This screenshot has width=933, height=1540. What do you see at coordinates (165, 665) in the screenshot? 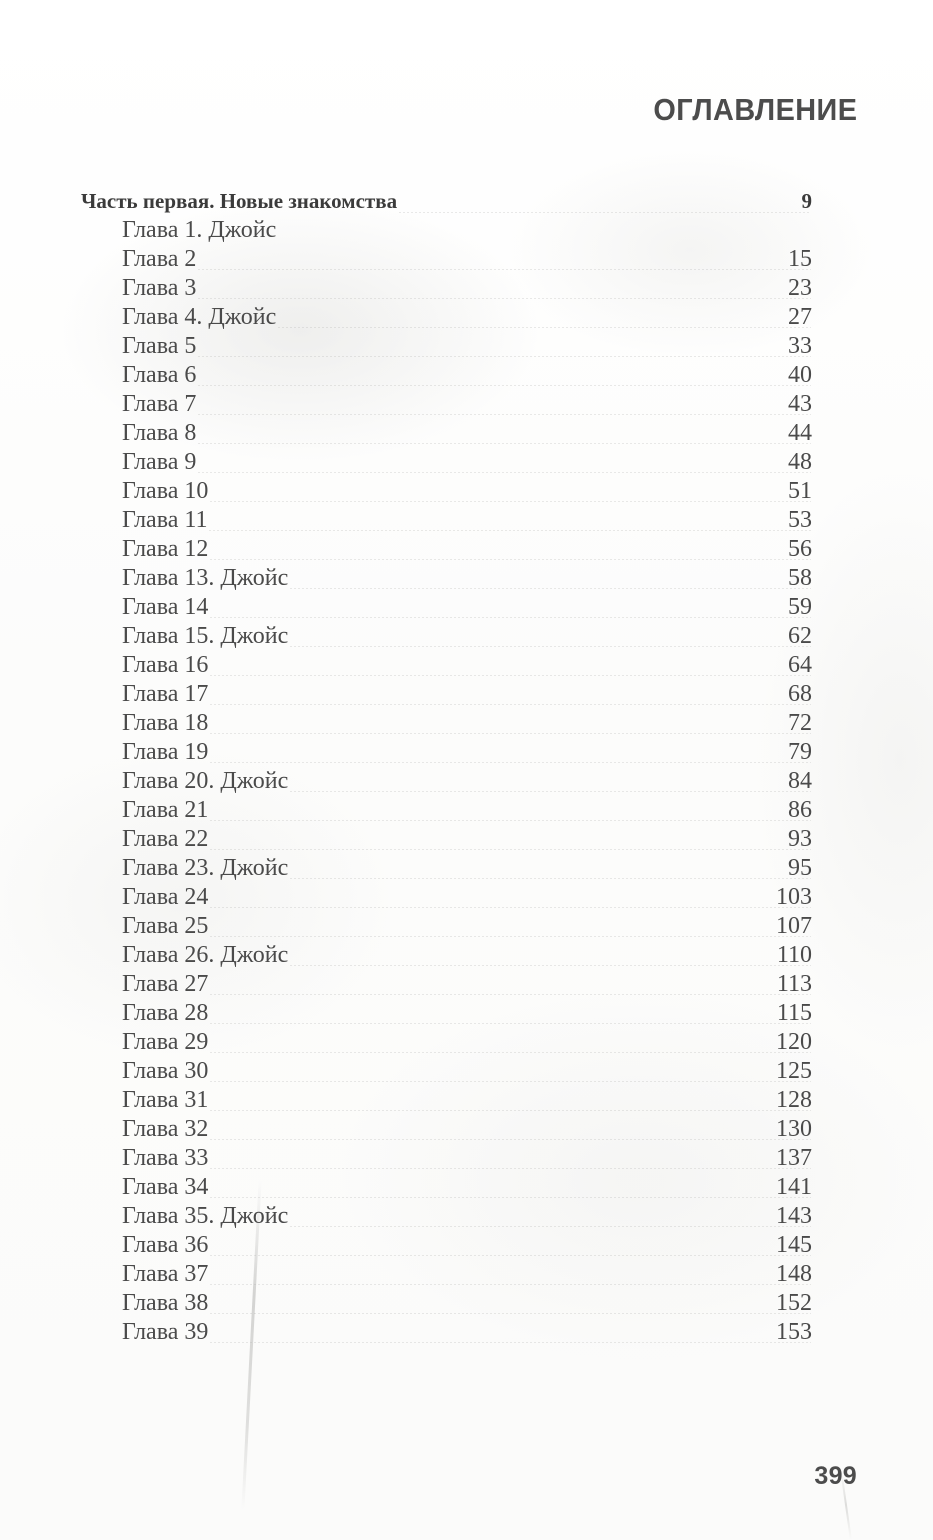
I see `toc-entry-label: Глава 16` at bounding box center [165, 665].